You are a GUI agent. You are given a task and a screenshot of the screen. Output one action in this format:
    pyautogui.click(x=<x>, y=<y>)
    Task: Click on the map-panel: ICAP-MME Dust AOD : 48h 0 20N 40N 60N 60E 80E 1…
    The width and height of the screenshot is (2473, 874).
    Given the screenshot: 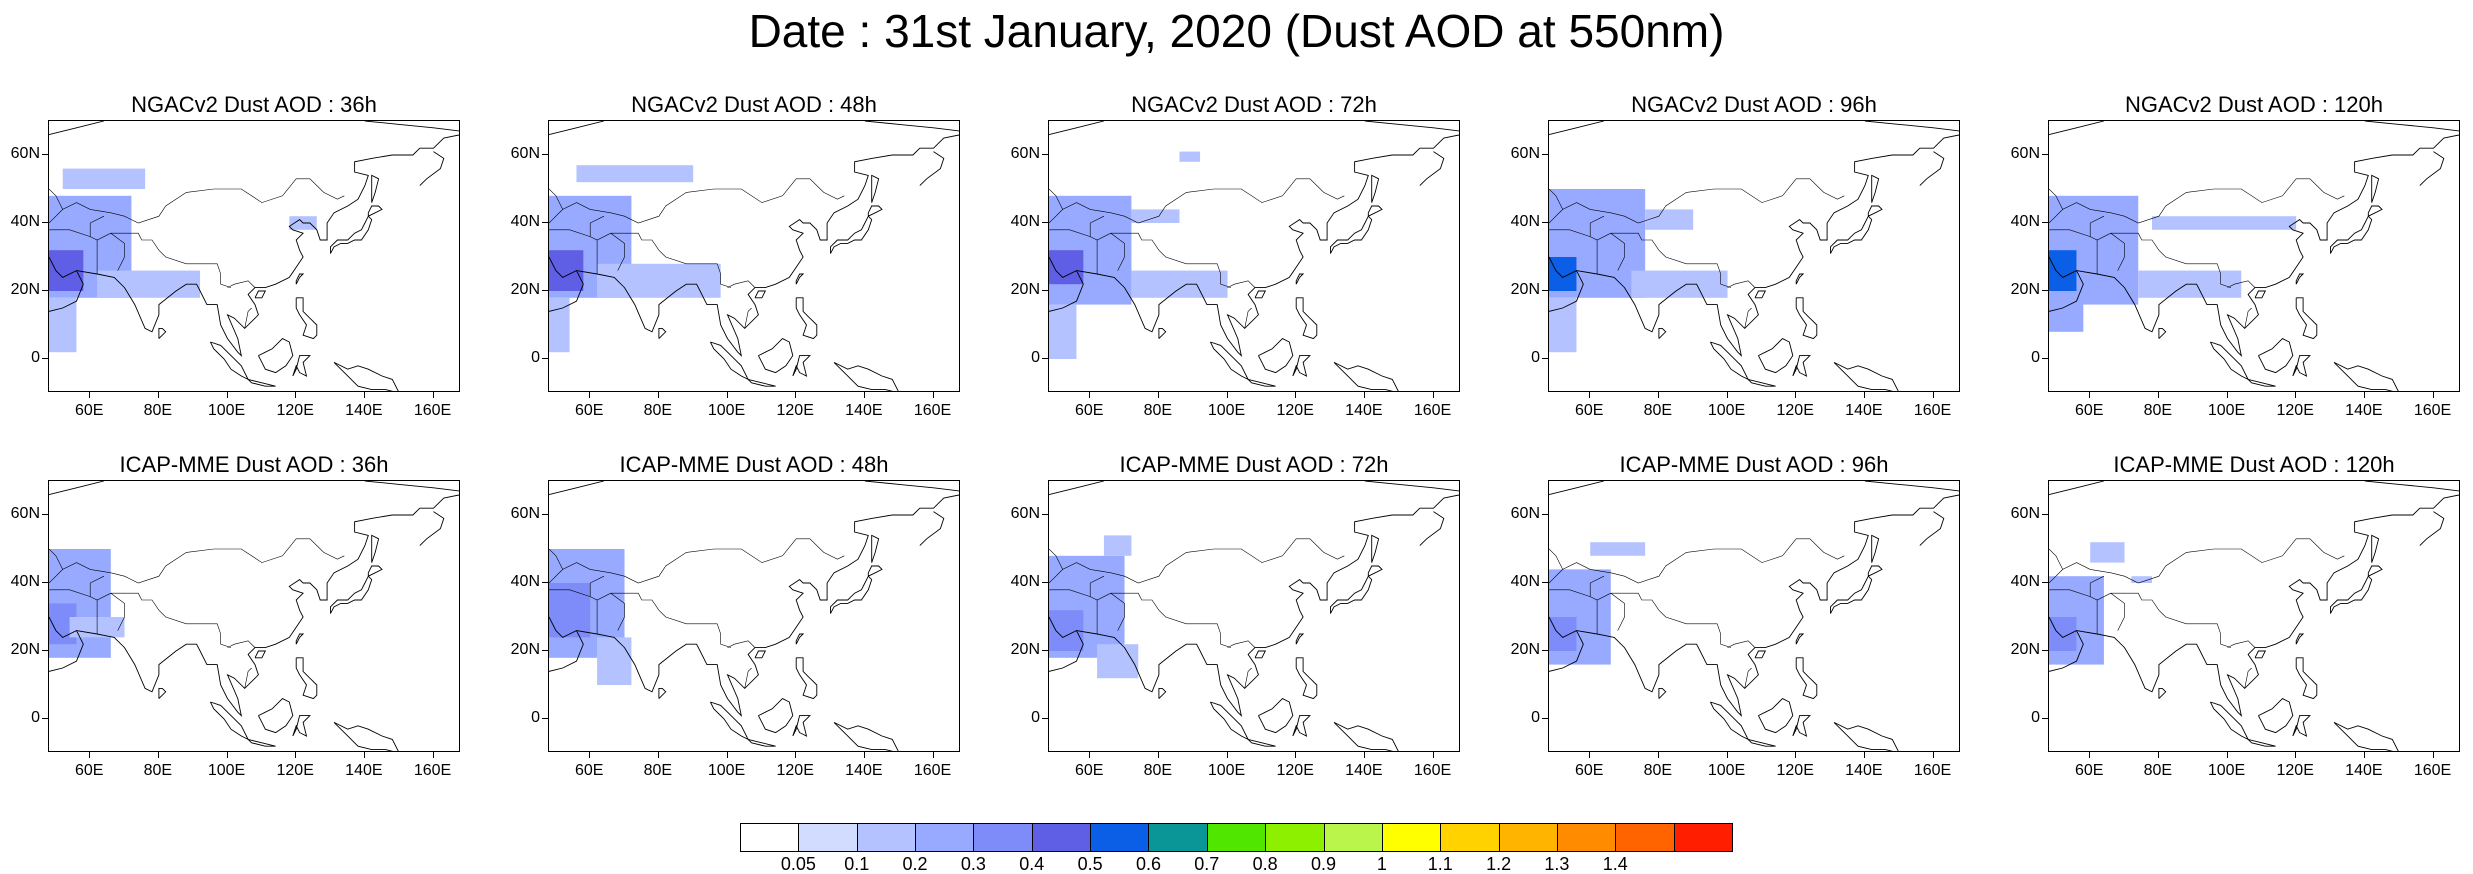 What is the action you would take?
    pyautogui.click(x=735, y=615)
    